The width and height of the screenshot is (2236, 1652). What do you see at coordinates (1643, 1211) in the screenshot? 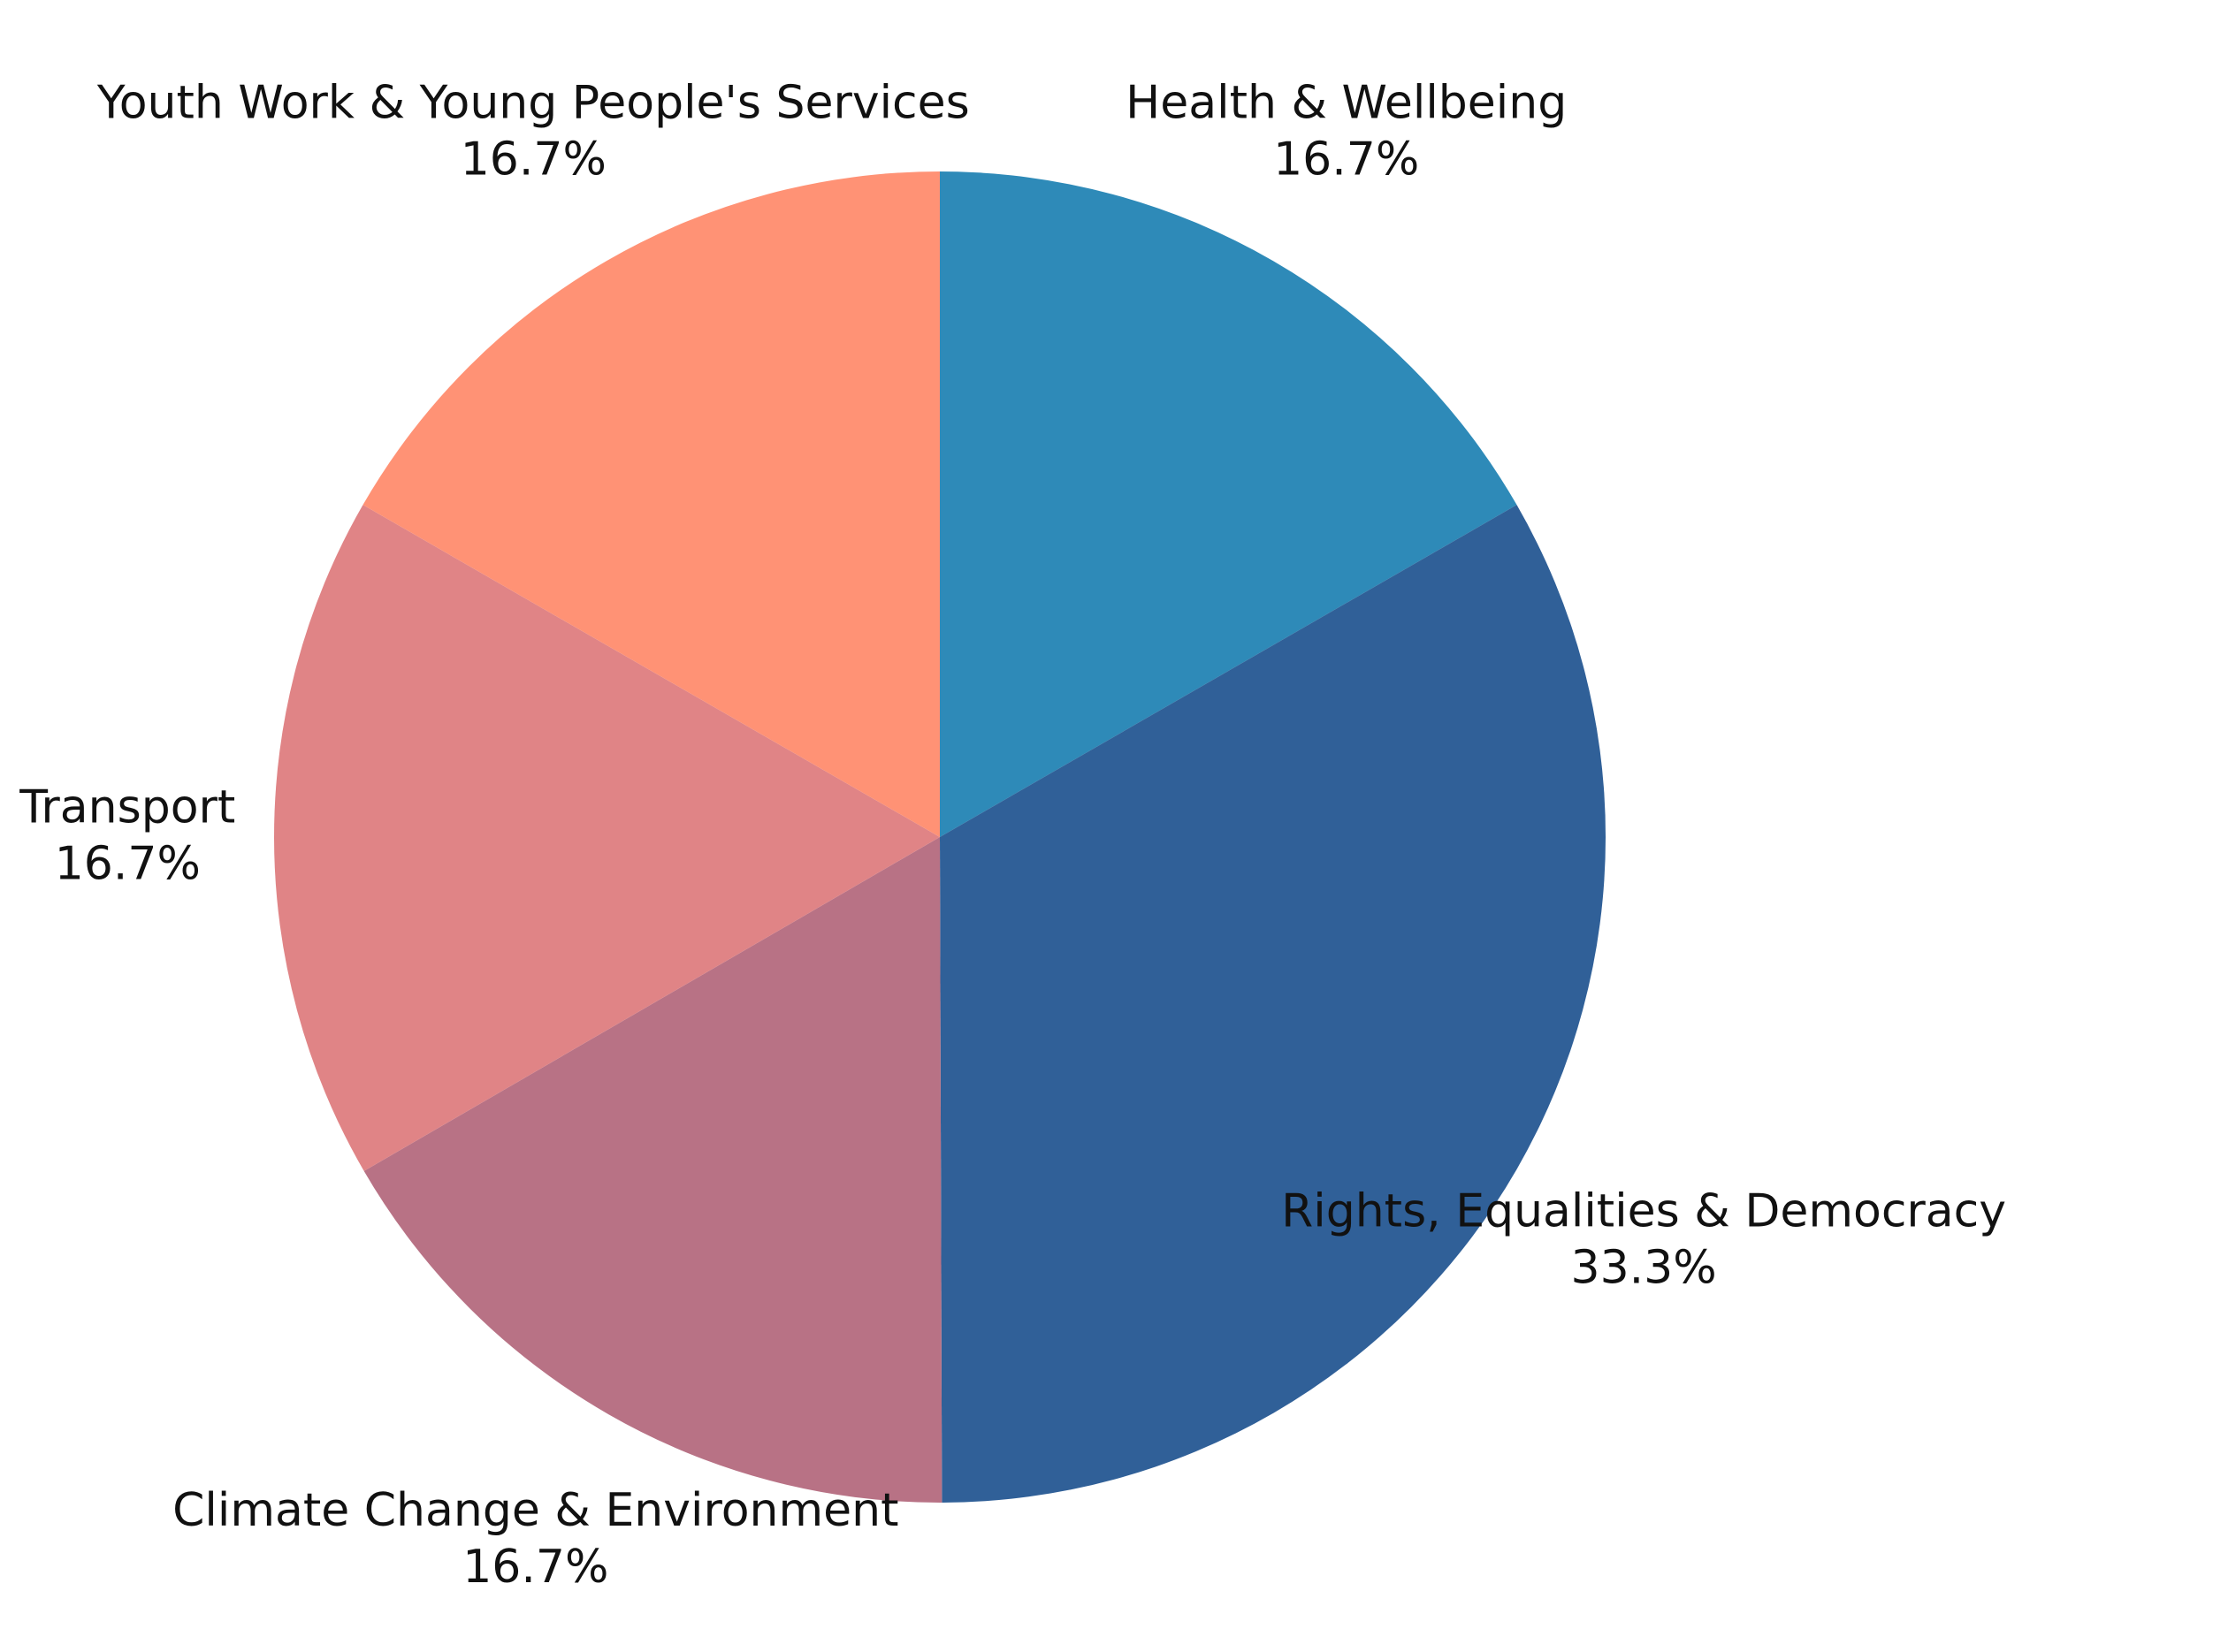
I see `slice-label-rights-equalities-democracy: Rights, Equalities & Democracy` at bounding box center [1643, 1211].